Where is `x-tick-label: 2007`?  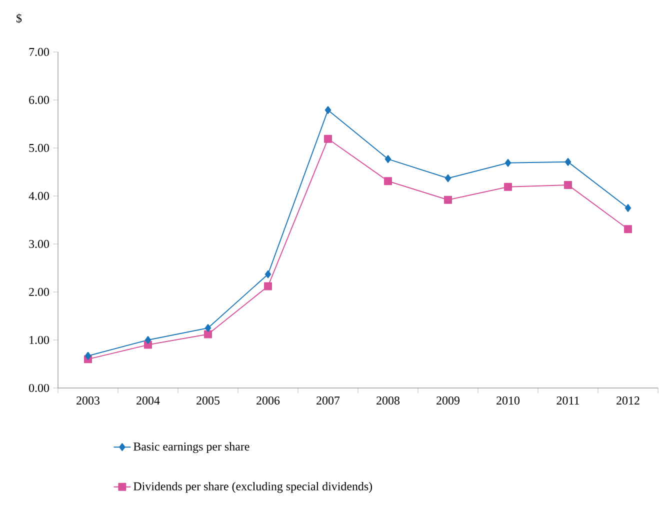 x-tick-label: 2007 is located at coordinates (328, 400).